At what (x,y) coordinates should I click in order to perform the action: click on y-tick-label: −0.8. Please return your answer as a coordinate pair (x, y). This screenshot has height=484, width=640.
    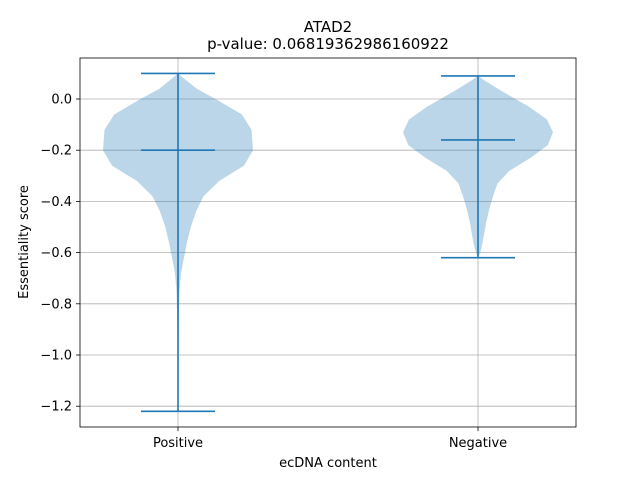
    Looking at the image, I should click on (56, 304).